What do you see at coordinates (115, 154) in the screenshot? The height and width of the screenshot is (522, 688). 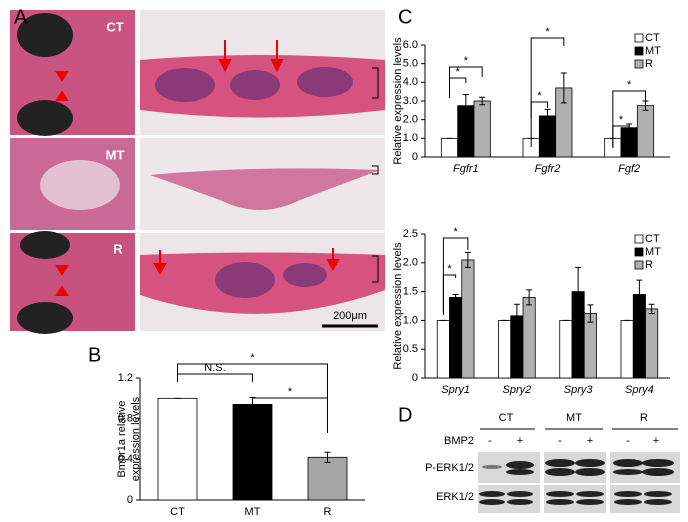 I see `row-label: MT` at bounding box center [115, 154].